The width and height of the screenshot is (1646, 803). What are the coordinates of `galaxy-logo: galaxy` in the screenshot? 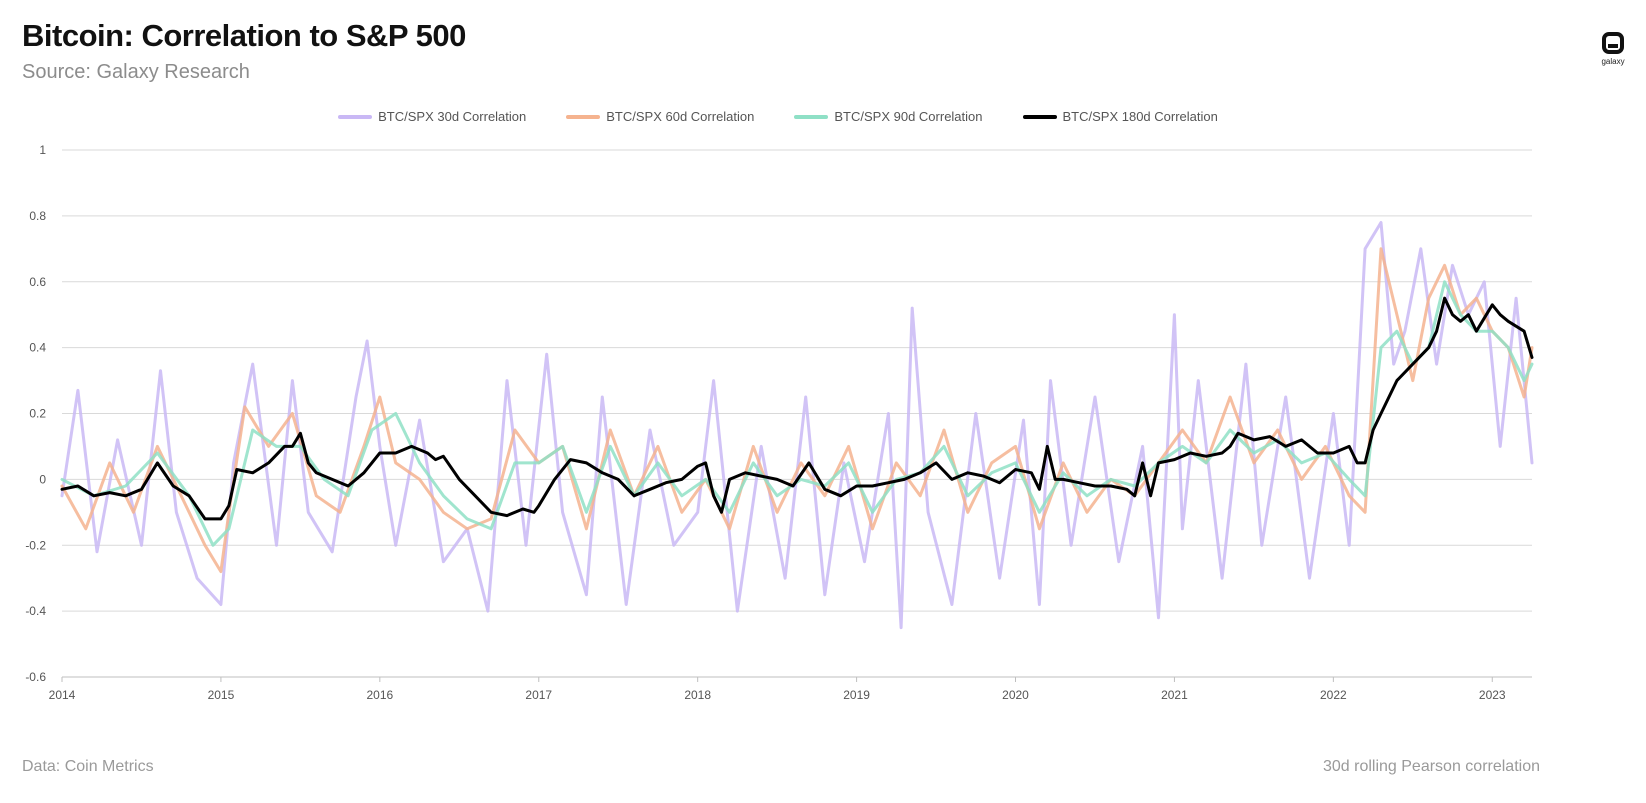 It's located at (1613, 49).